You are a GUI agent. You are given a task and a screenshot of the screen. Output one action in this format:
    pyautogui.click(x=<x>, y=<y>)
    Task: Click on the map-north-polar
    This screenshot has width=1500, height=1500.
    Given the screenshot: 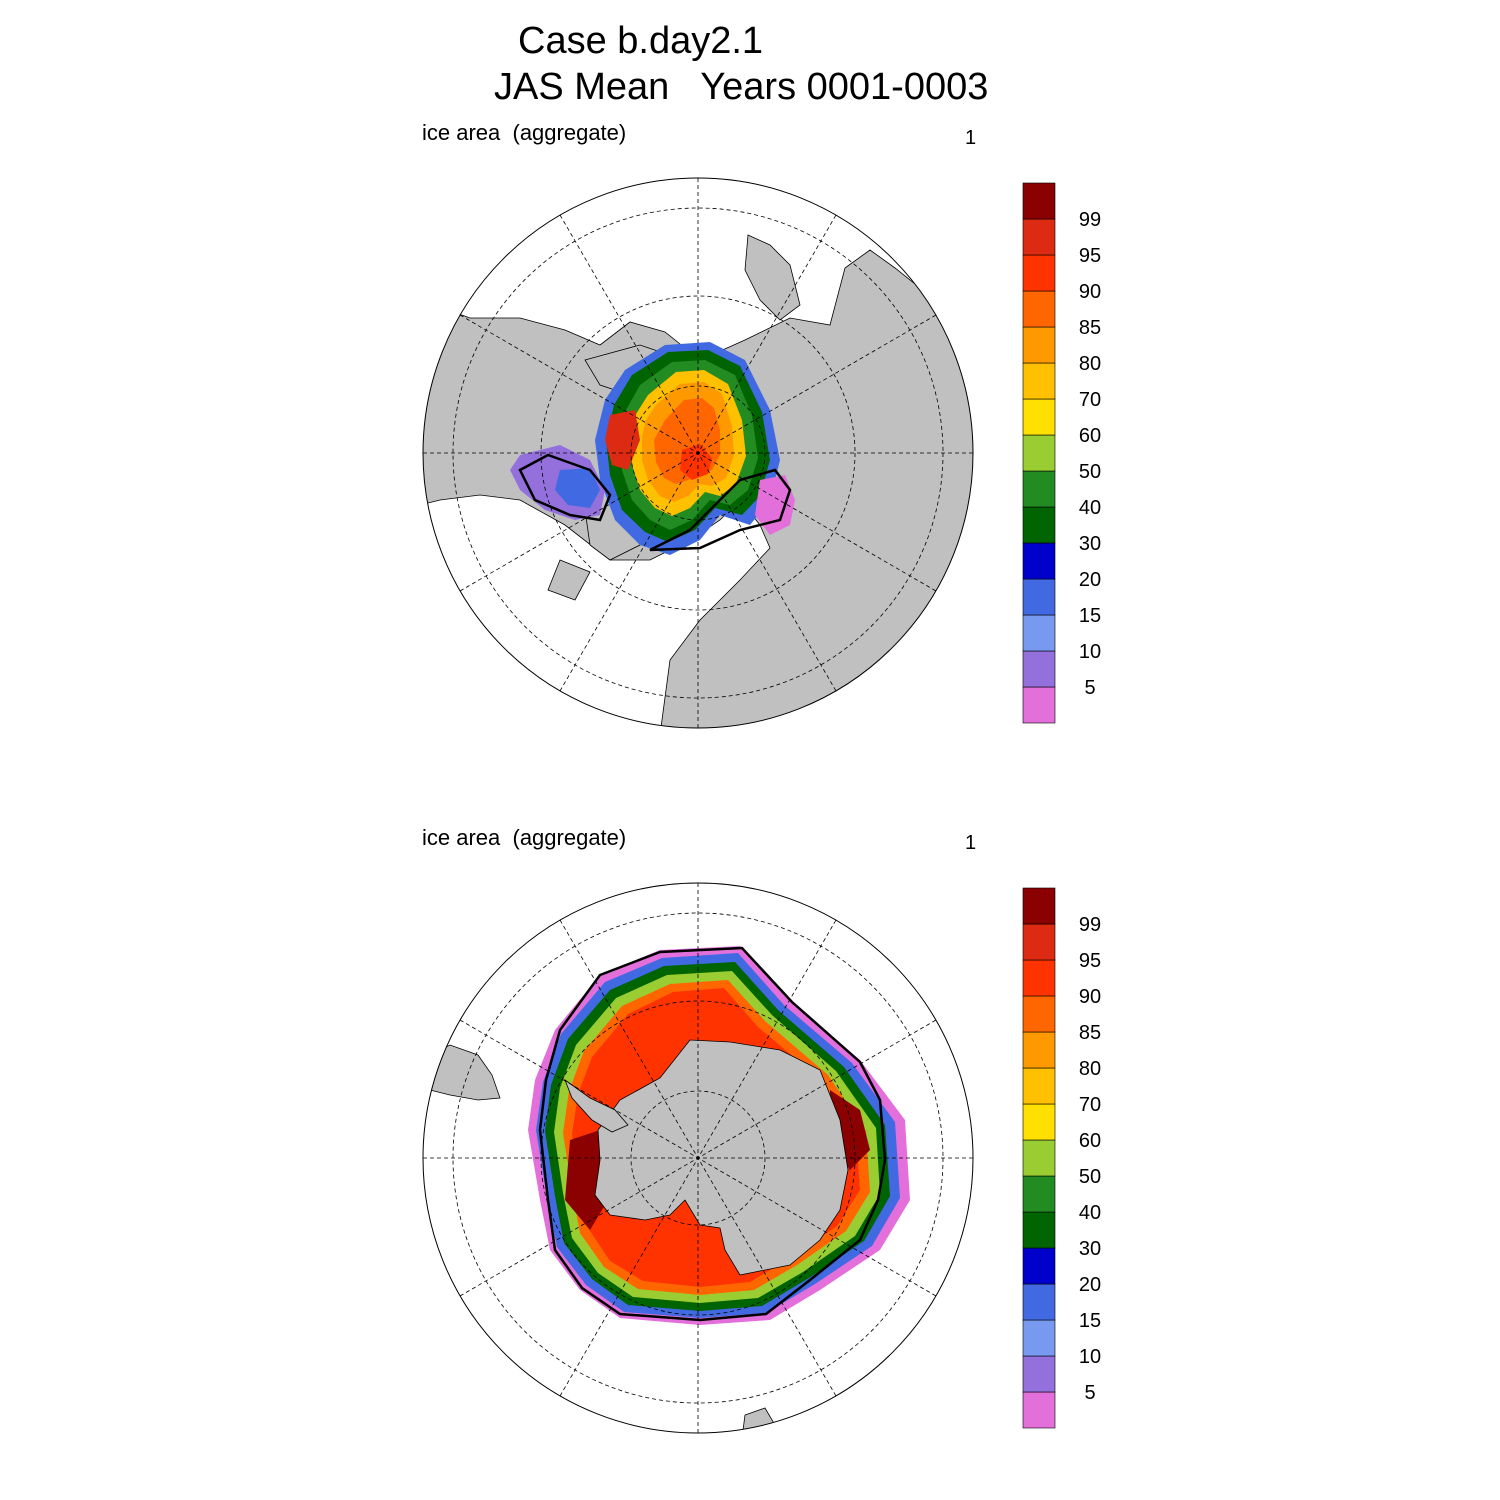 What is the action you would take?
    pyautogui.click(x=698, y=453)
    